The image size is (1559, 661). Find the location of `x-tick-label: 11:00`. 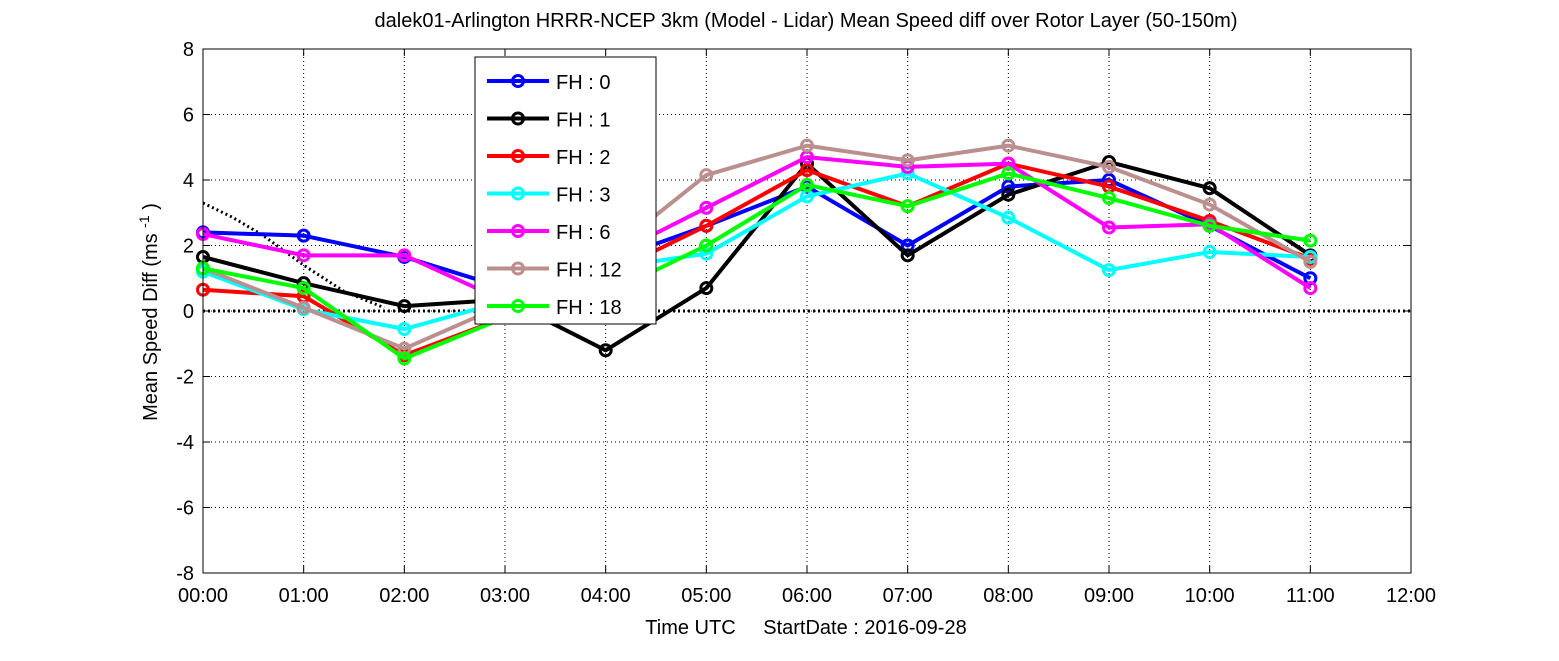

x-tick-label: 11:00 is located at coordinates (1310, 596).